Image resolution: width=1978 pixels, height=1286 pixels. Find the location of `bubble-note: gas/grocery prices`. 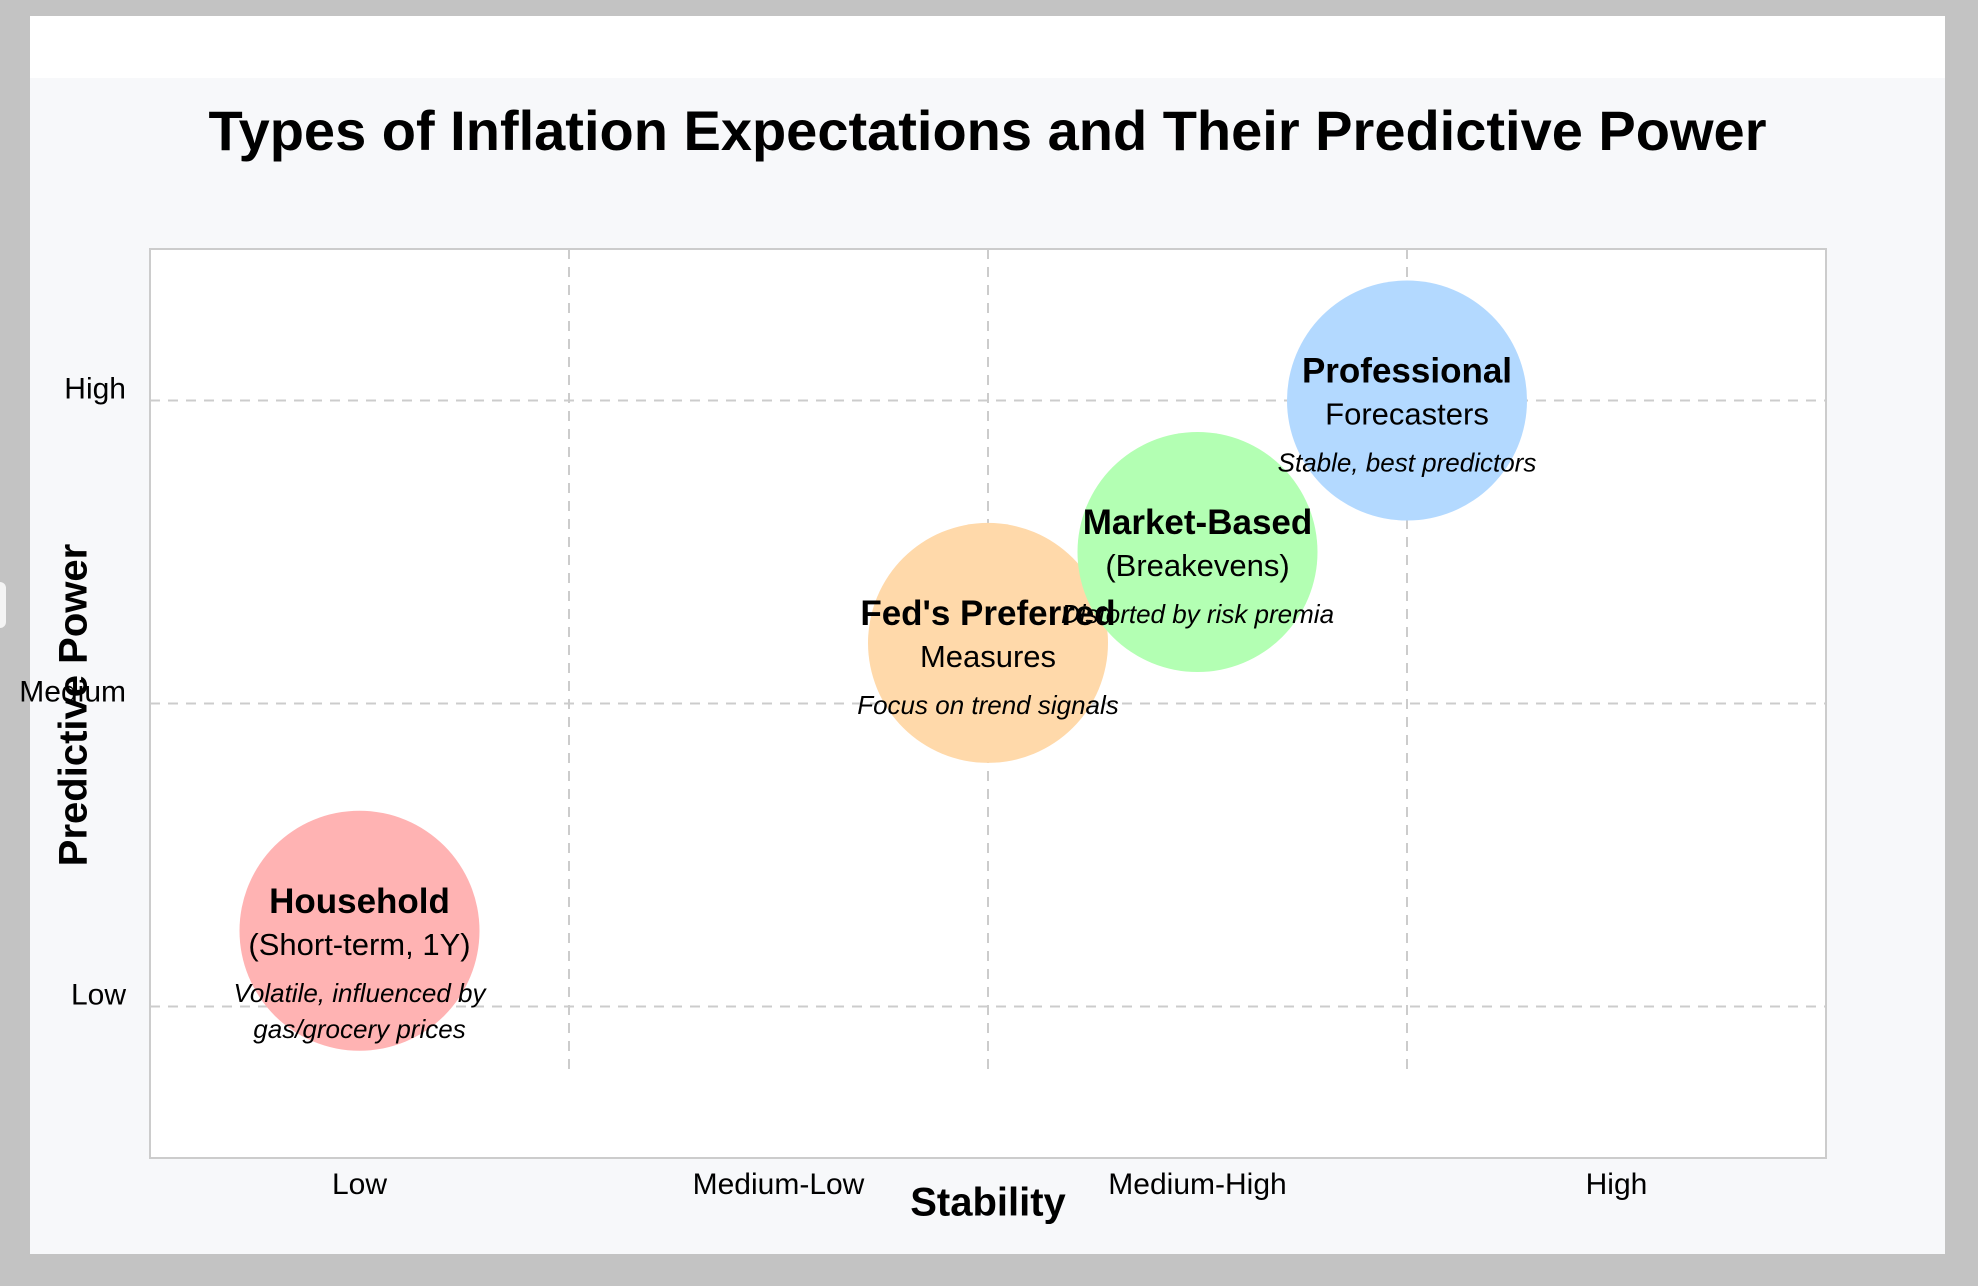

bubble-note: gas/grocery prices is located at coordinates (359, 1029).